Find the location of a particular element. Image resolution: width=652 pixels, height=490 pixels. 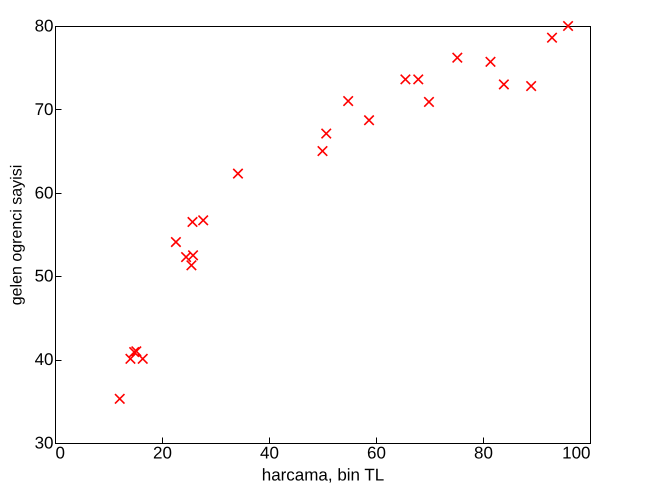

x-axis-title: harcama, bin TL is located at coordinates (323, 475).